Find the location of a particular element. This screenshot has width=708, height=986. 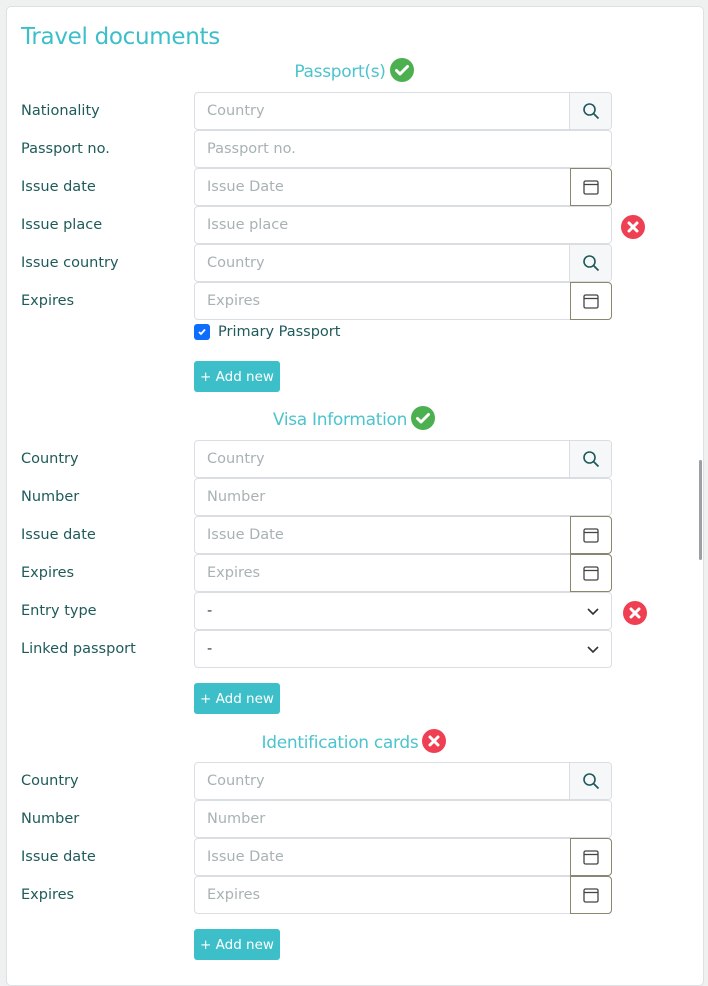

form-row-nationality: Nationality is located at coordinates (354, 111).